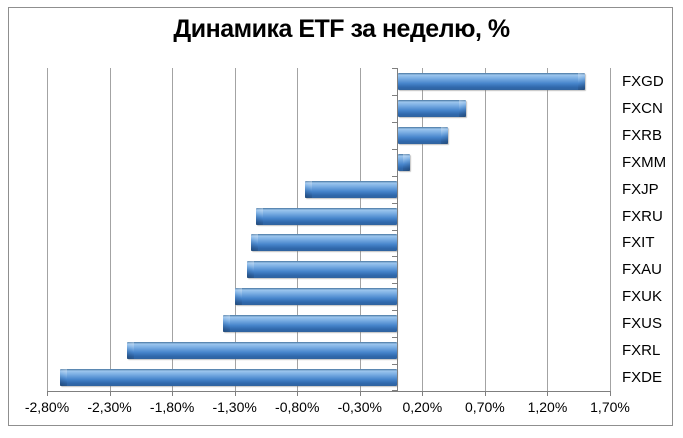  I want to click on x-axis-line, so click(329, 391).